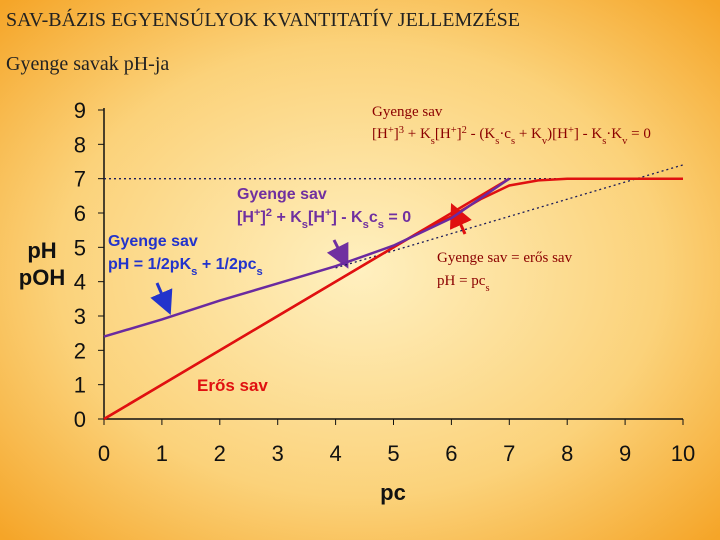  Describe the element at coordinates (373, 217) in the screenshot. I see `annotation-text: c` at that location.